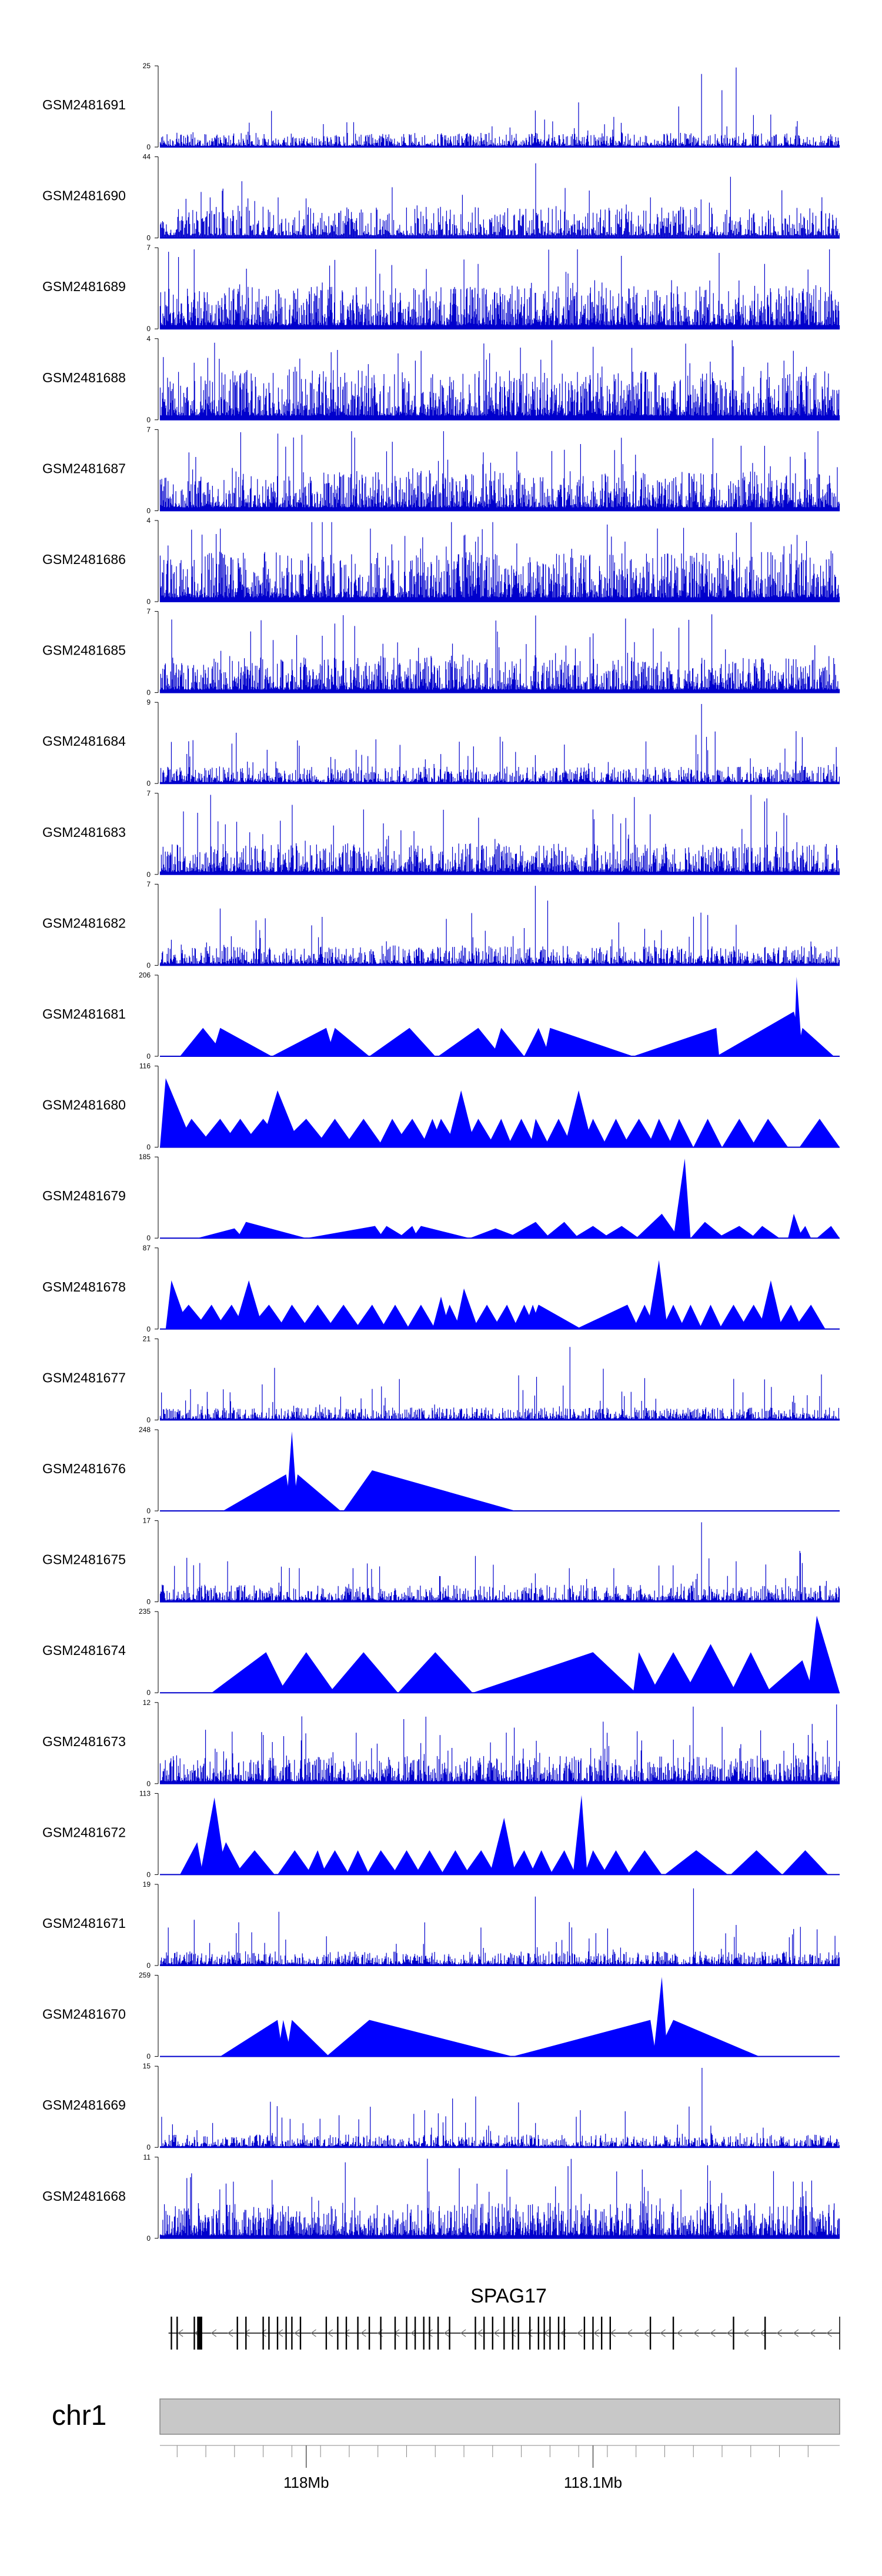 This screenshot has height=2576, width=882. What do you see at coordinates (441, 1288) in the screenshot?
I see `track-GSM2481678: GSM2481678 87 0` at bounding box center [441, 1288].